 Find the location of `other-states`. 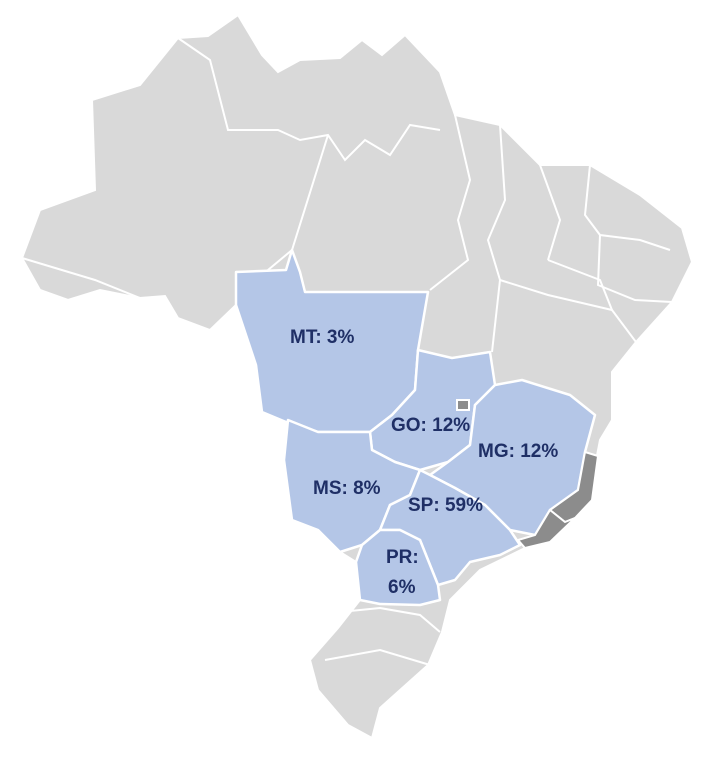

other-states is located at coordinates (528, 474).